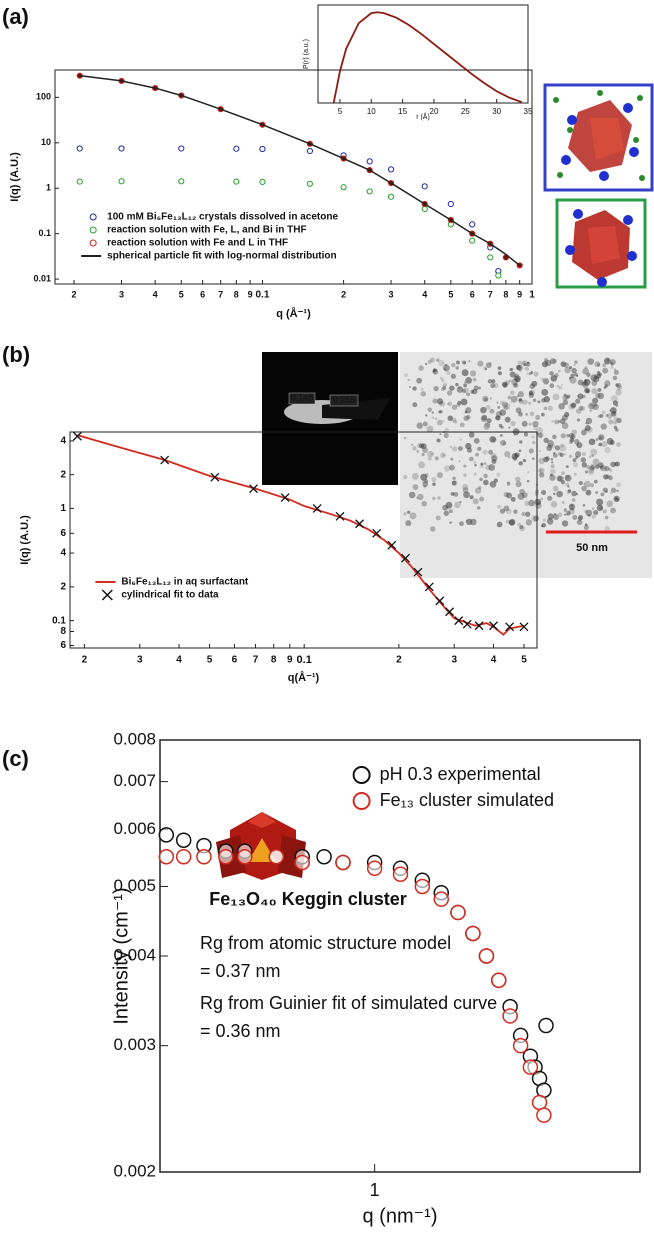  What do you see at coordinates (528, 111) in the screenshot?
I see `x-tick-label: 35` at bounding box center [528, 111].